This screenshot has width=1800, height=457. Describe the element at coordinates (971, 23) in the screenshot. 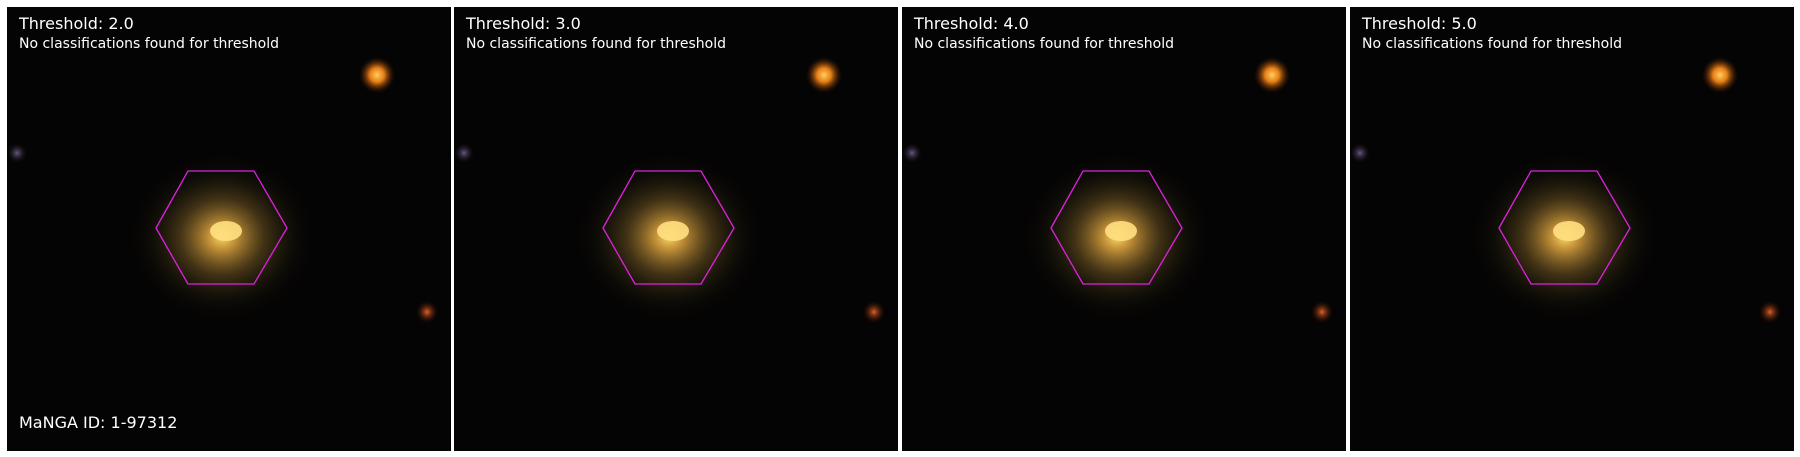

I see `panel-title: Threshold: 4.0` at that location.